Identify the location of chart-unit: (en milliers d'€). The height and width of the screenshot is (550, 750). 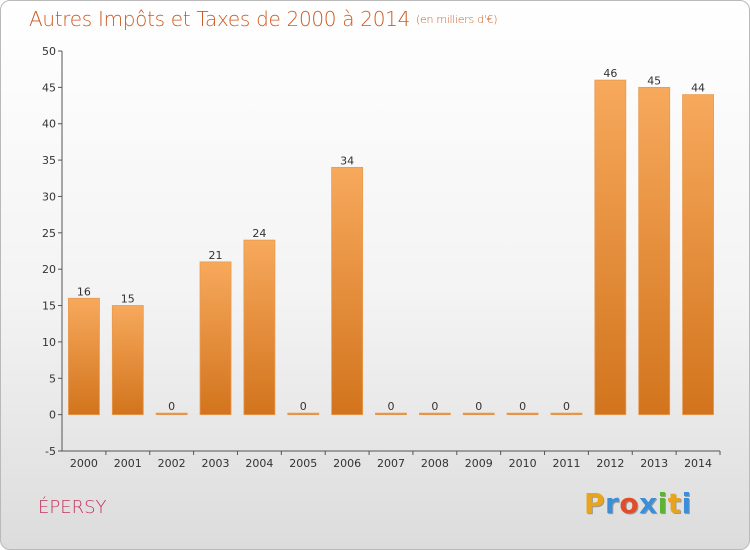
(457, 19).